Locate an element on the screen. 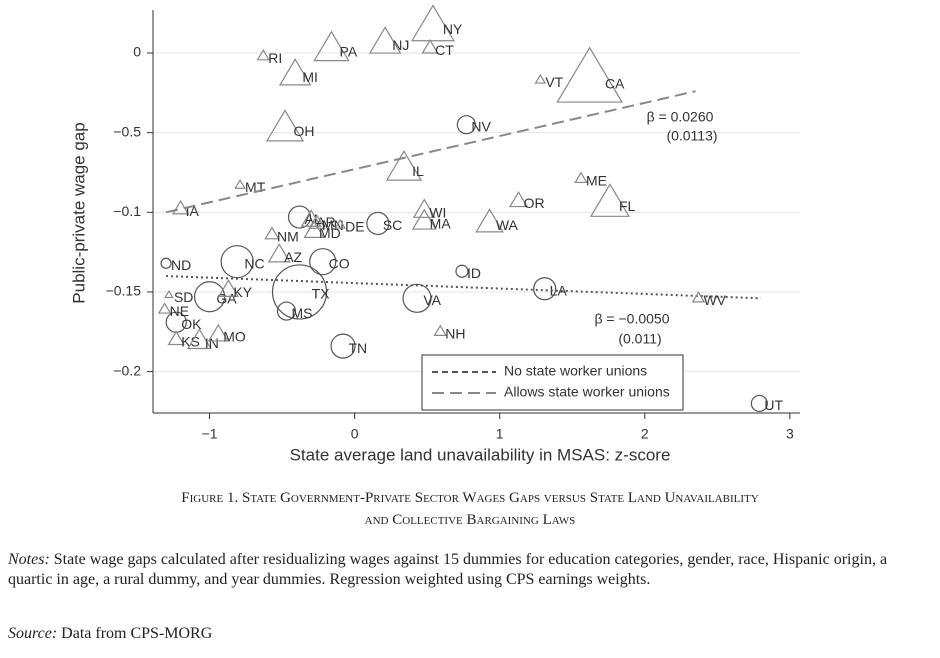 The width and height of the screenshot is (940, 658). point-label: SC is located at coordinates (392, 225).